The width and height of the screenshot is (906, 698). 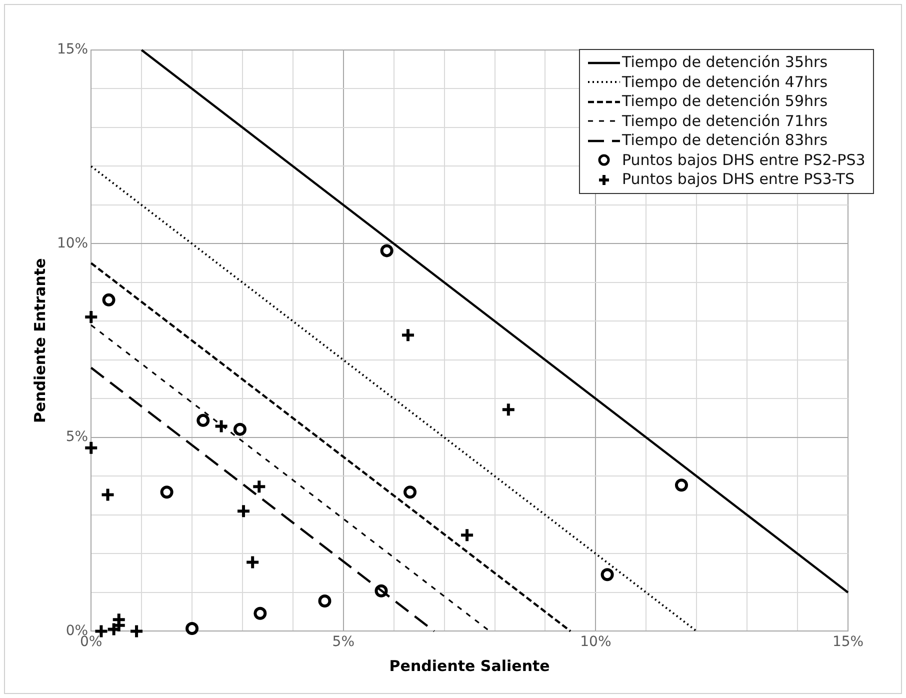 I want to click on legend-label: Tiempo de detención 83hrs, so click(x=725, y=140).